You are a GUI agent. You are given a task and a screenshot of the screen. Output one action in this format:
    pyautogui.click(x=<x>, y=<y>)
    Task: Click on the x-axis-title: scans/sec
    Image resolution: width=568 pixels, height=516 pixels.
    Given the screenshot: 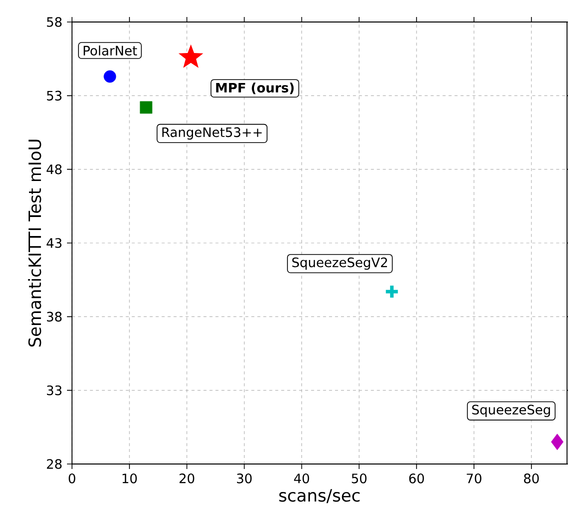 What is the action you would take?
    pyautogui.click(x=319, y=496)
    